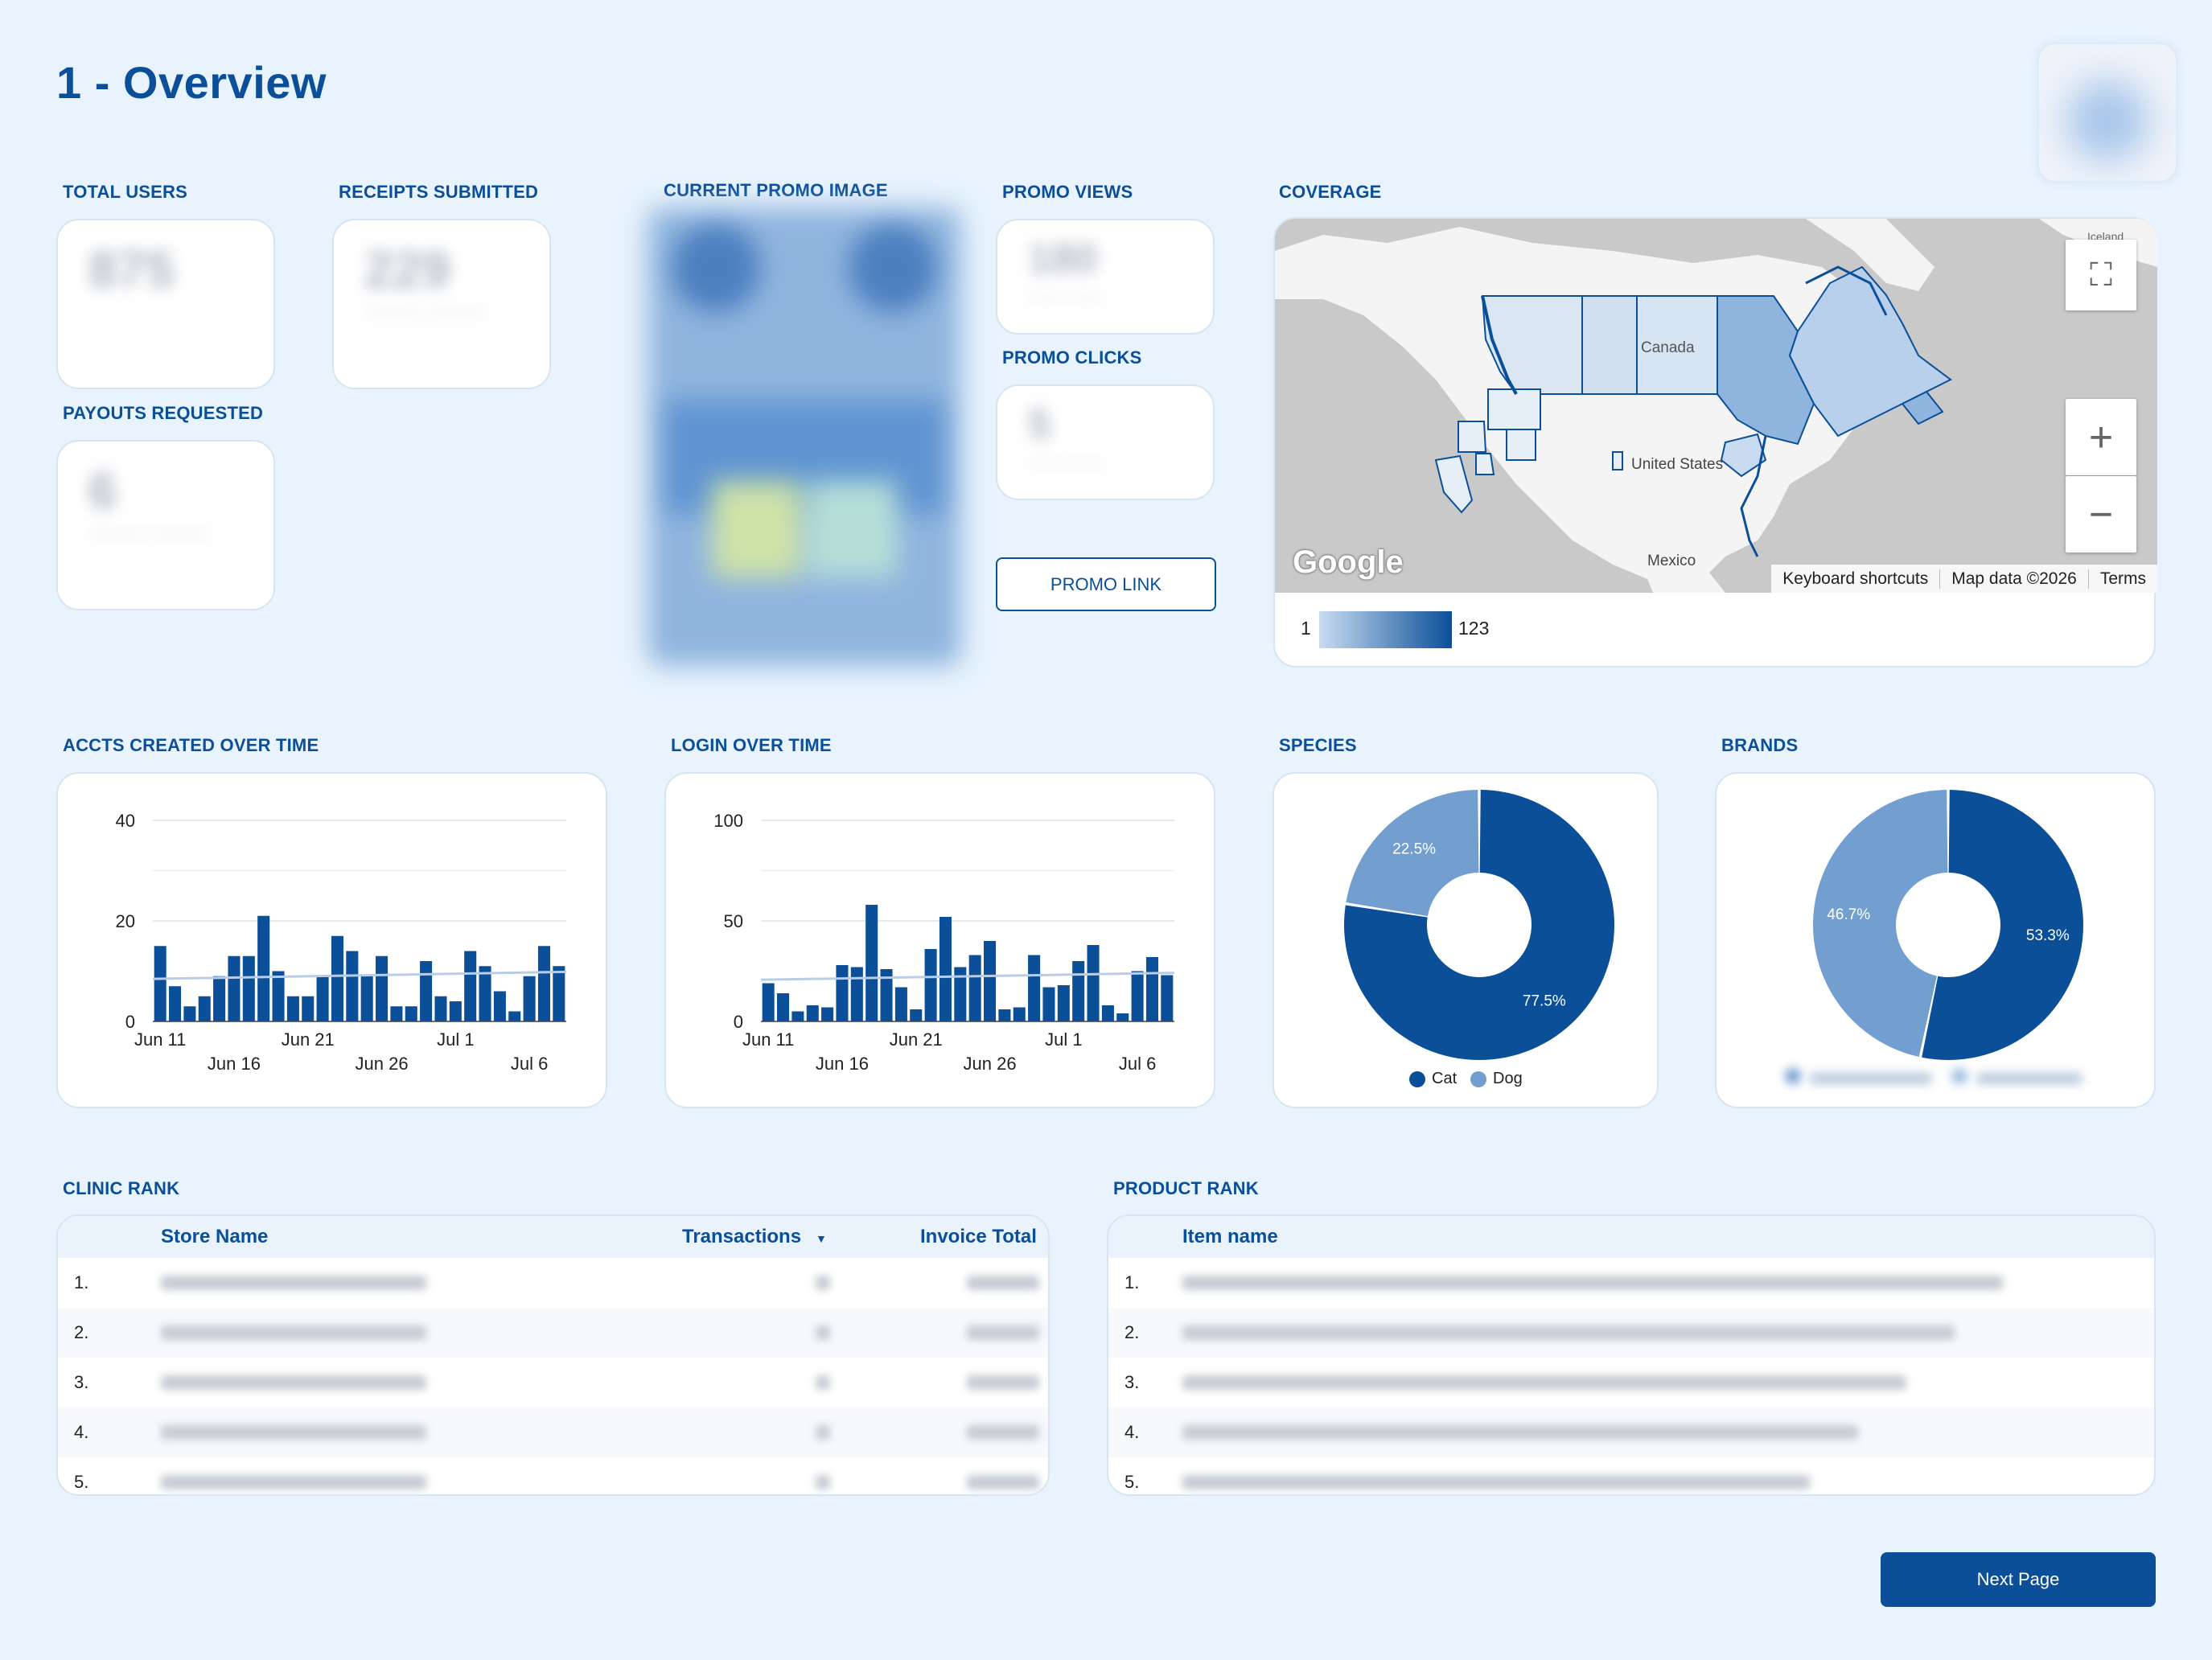 This screenshot has height=1660, width=2212. Describe the element at coordinates (425, 312) in the screenshot. I see `receipts-submitted-sub: ——— ———` at that location.